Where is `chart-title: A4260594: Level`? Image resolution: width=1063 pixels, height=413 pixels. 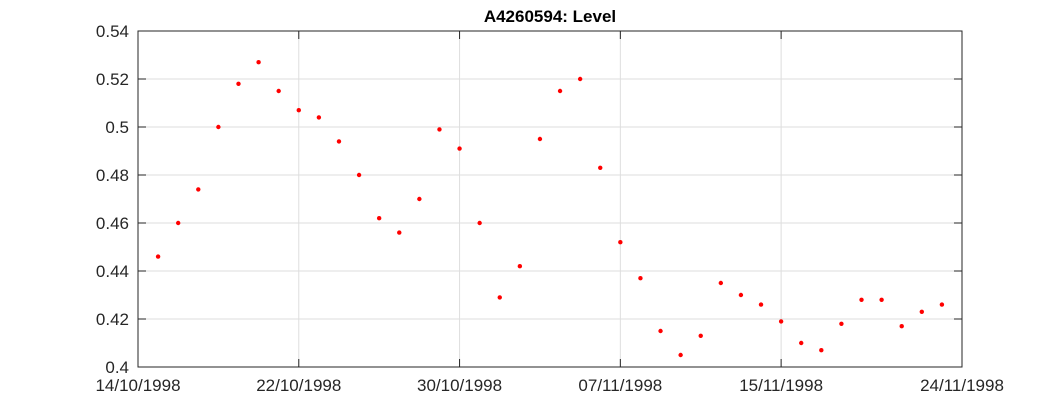
chart-title: A4260594: Level is located at coordinates (550, 16).